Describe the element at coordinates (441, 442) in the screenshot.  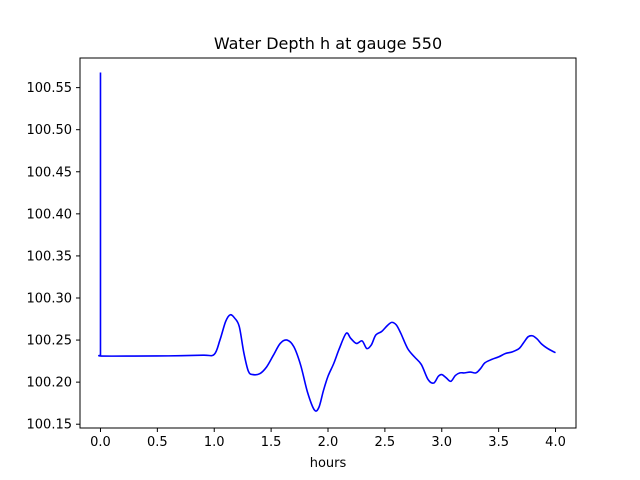
I see `x-tick-label: 3.0` at that location.